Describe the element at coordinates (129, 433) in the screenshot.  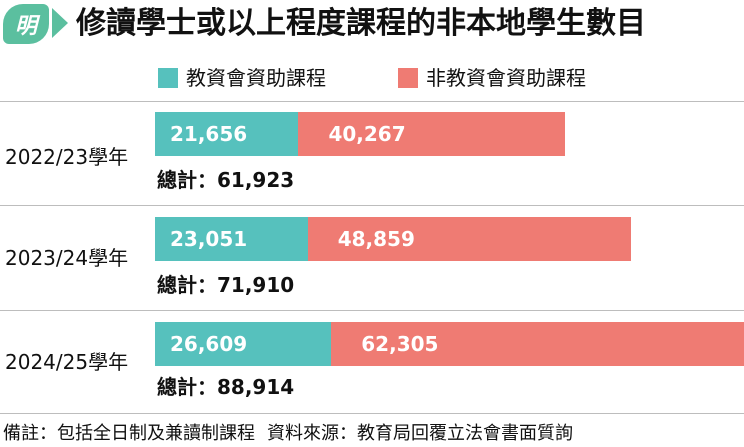
I see `footnote-note: 備註：包括全日制及兼讀制課程` at that location.